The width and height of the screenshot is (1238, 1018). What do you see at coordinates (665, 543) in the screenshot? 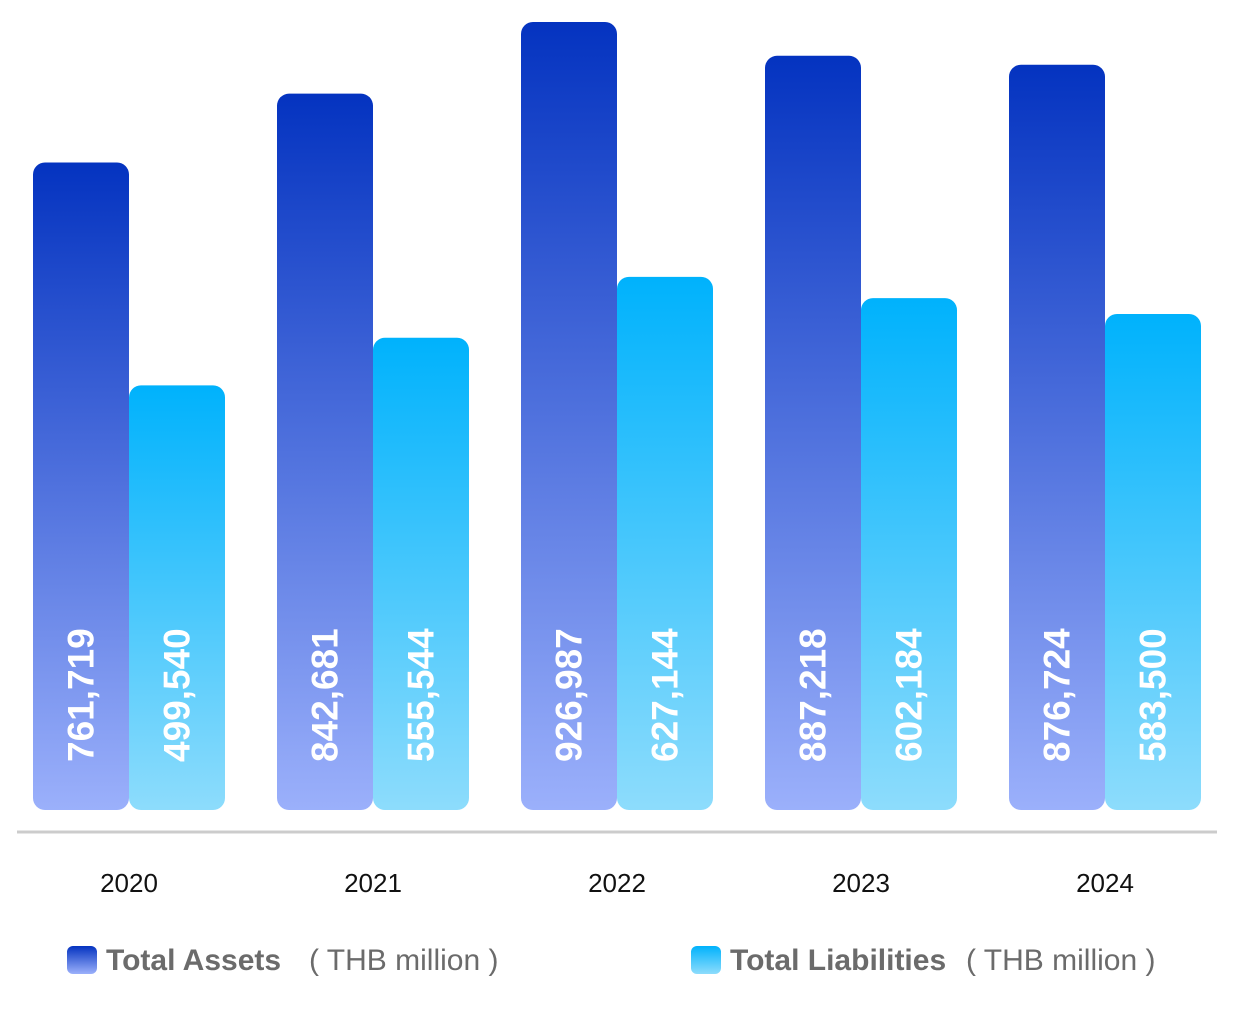
I see `bar-liabilities-2022` at bounding box center [665, 543].